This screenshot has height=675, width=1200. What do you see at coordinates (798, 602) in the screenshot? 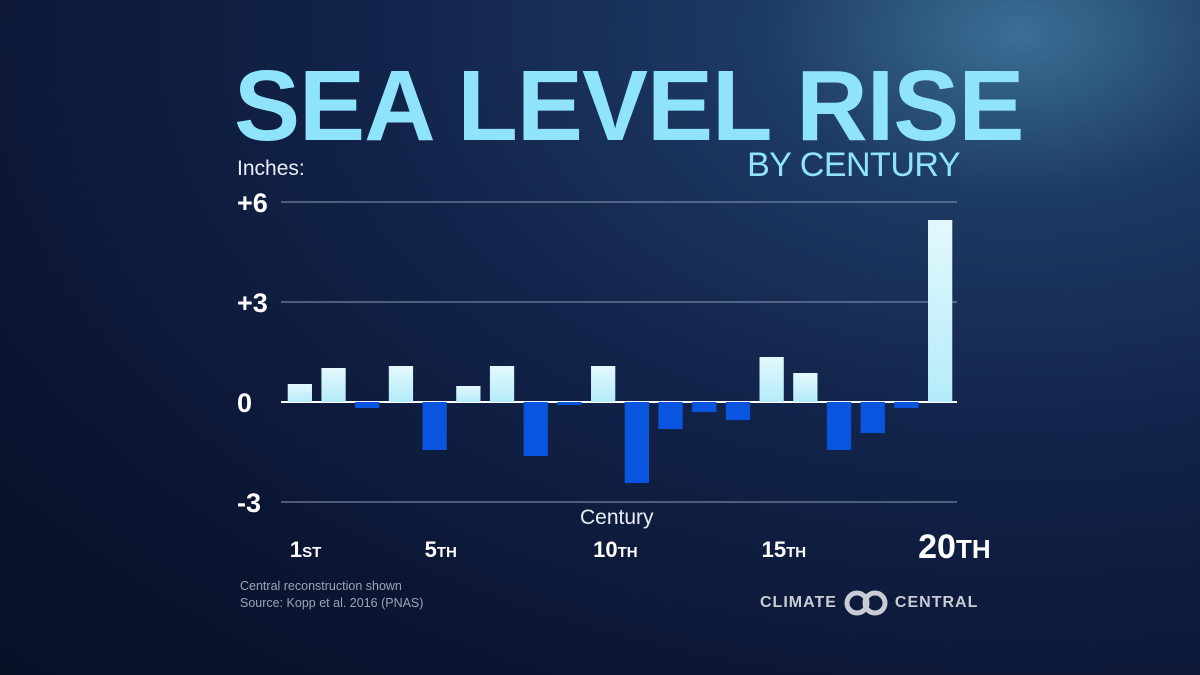
I see `logo-text-left: CLIMATE` at bounding box center [798, 602].